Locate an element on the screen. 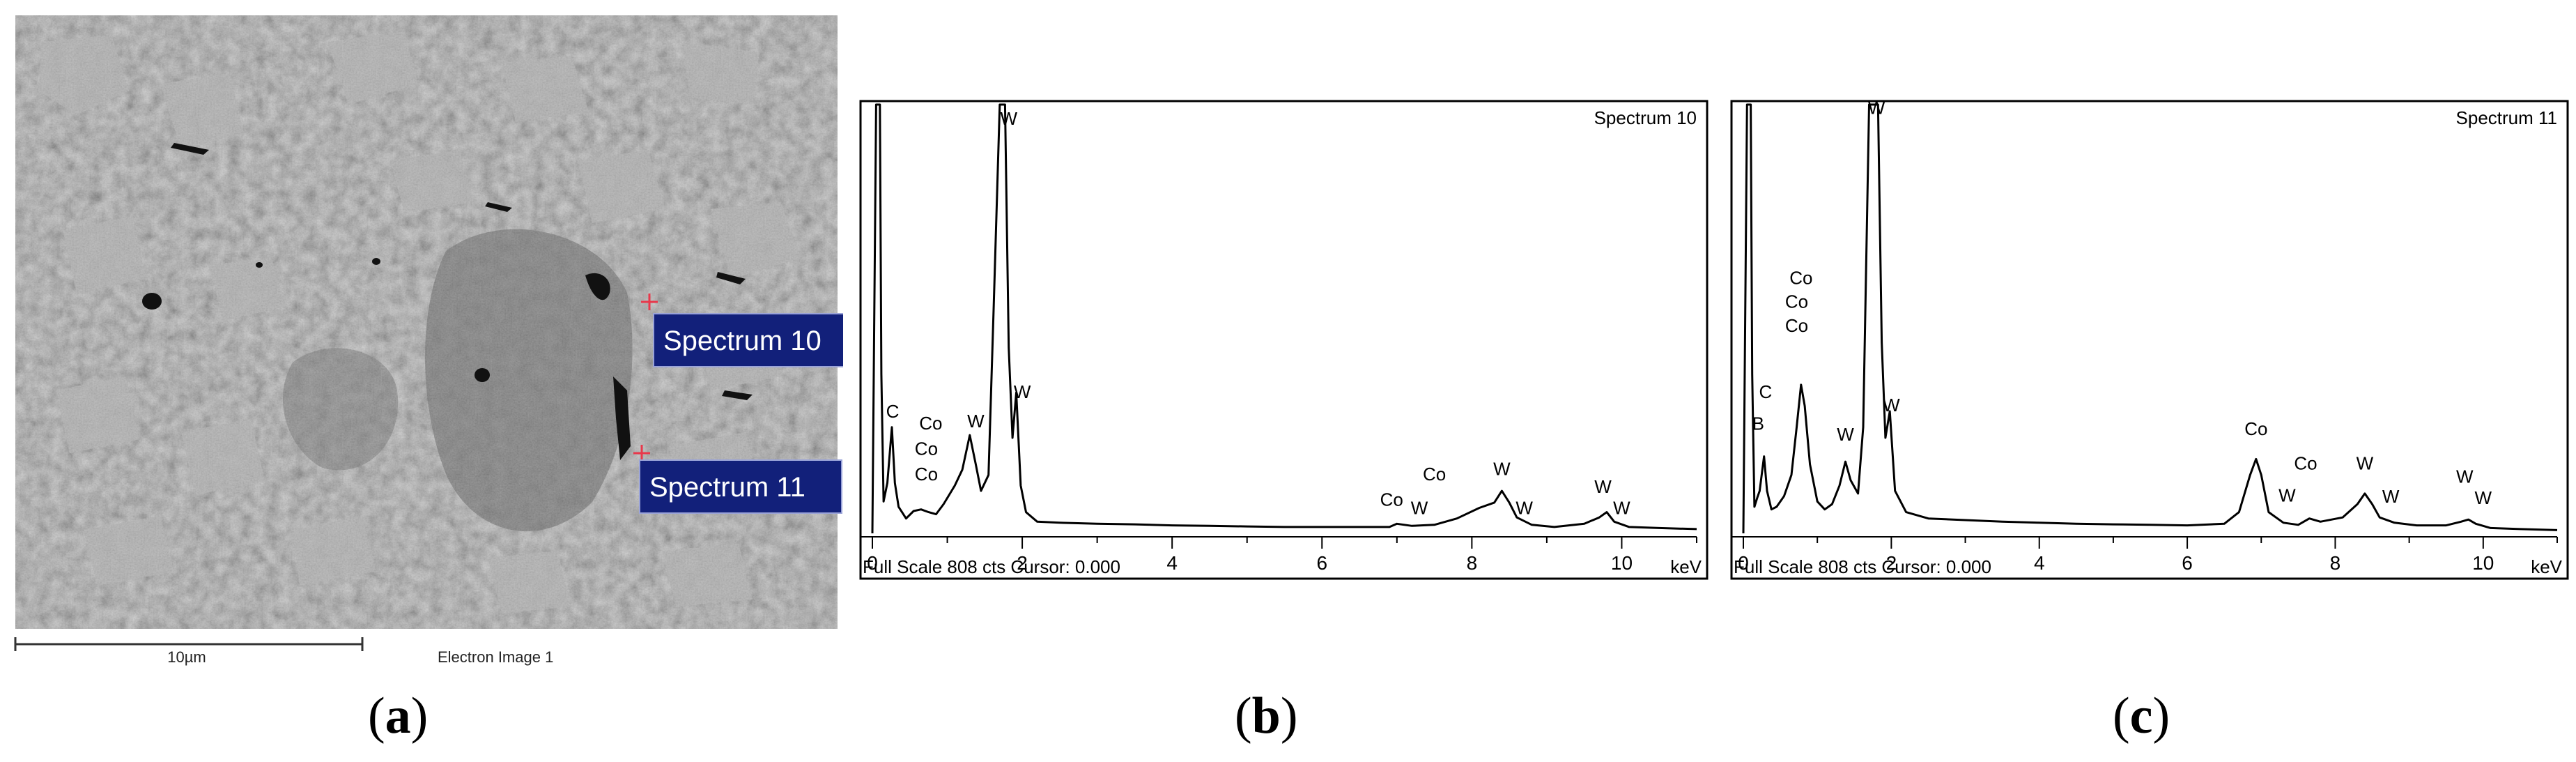 The width and height of the screenshot is (2576, 762). panel-letter-a: a is located at coordinates (398, 716).